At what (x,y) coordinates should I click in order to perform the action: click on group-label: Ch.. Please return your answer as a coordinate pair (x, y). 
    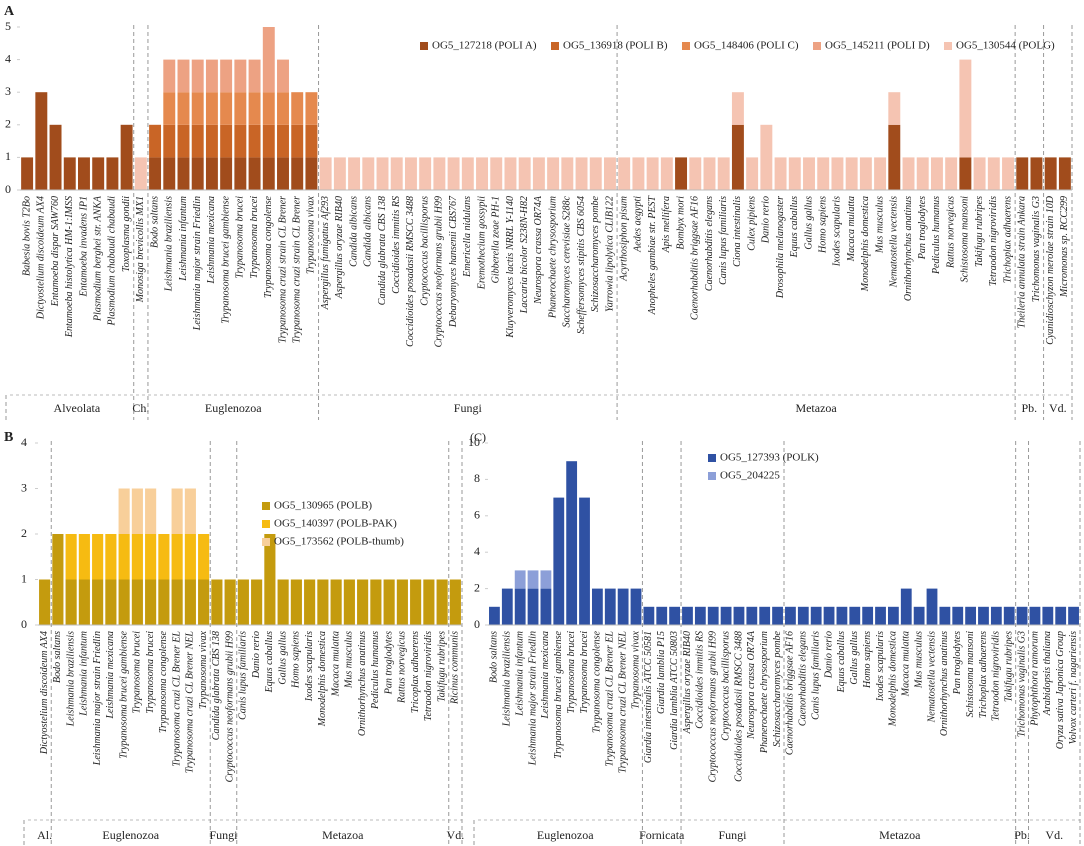
    Looking at the image, I should click on (140, 408).